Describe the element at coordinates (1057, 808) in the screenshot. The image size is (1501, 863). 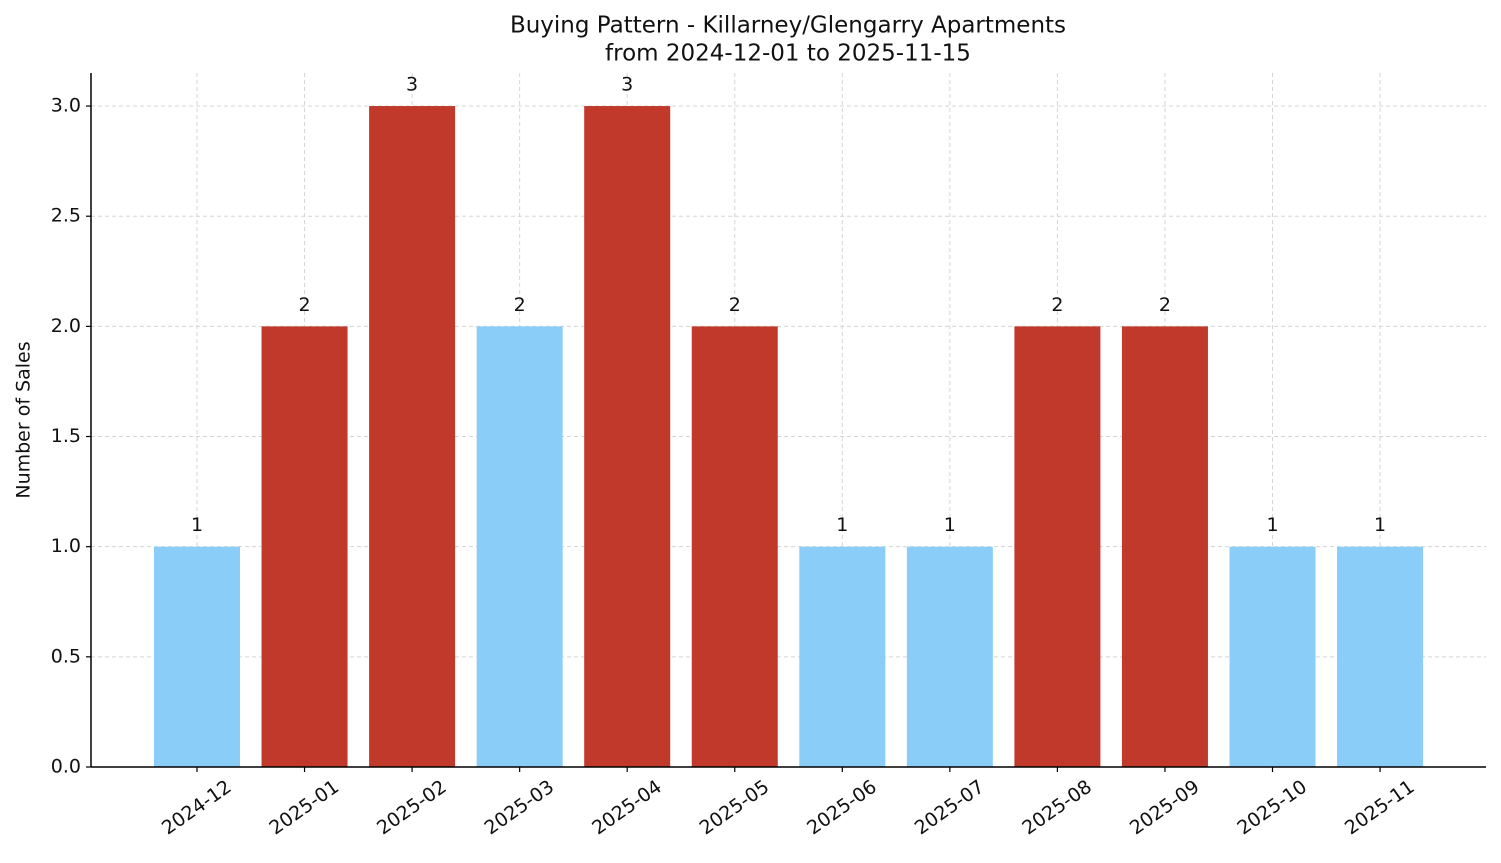
I see `x-tick-label: 2025-08` at that location.